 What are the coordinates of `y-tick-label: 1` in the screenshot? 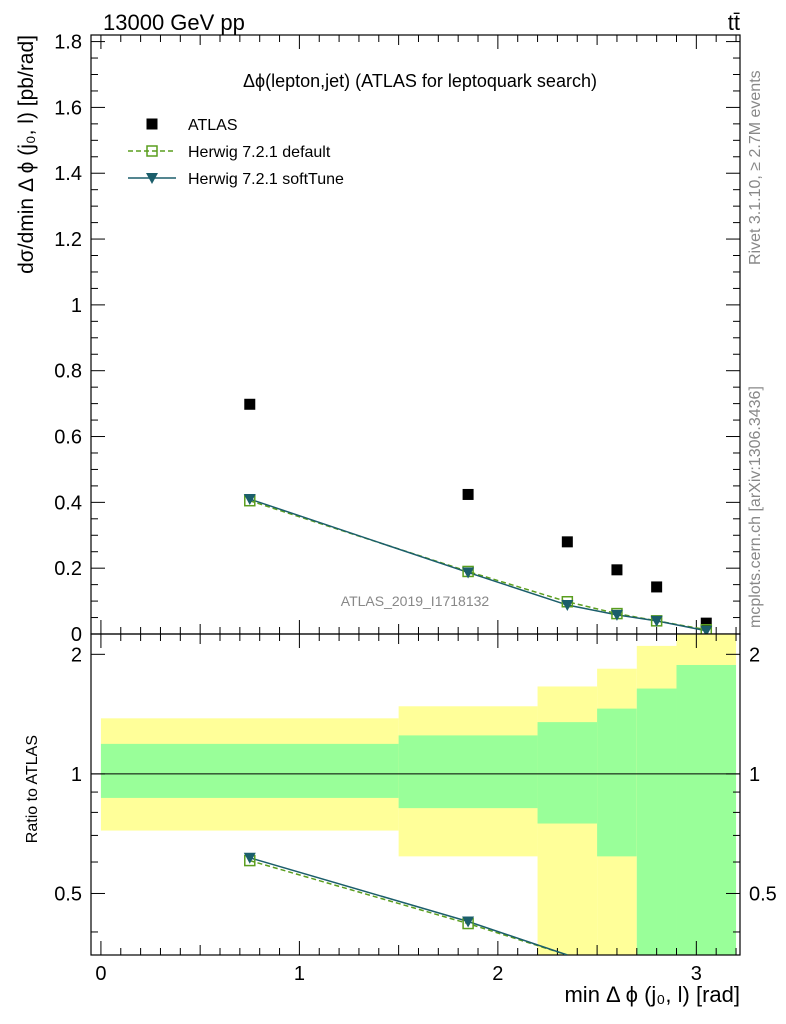 It's located at (76, 306).